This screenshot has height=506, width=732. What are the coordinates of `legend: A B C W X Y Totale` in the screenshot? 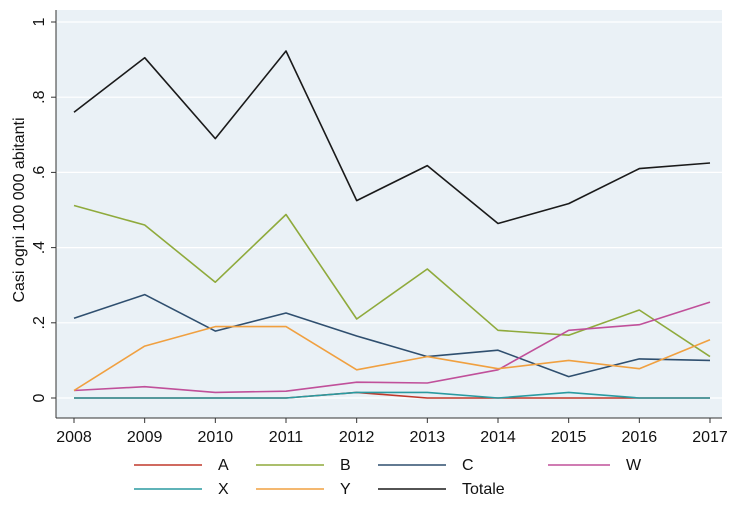 It's located at (388, 477).